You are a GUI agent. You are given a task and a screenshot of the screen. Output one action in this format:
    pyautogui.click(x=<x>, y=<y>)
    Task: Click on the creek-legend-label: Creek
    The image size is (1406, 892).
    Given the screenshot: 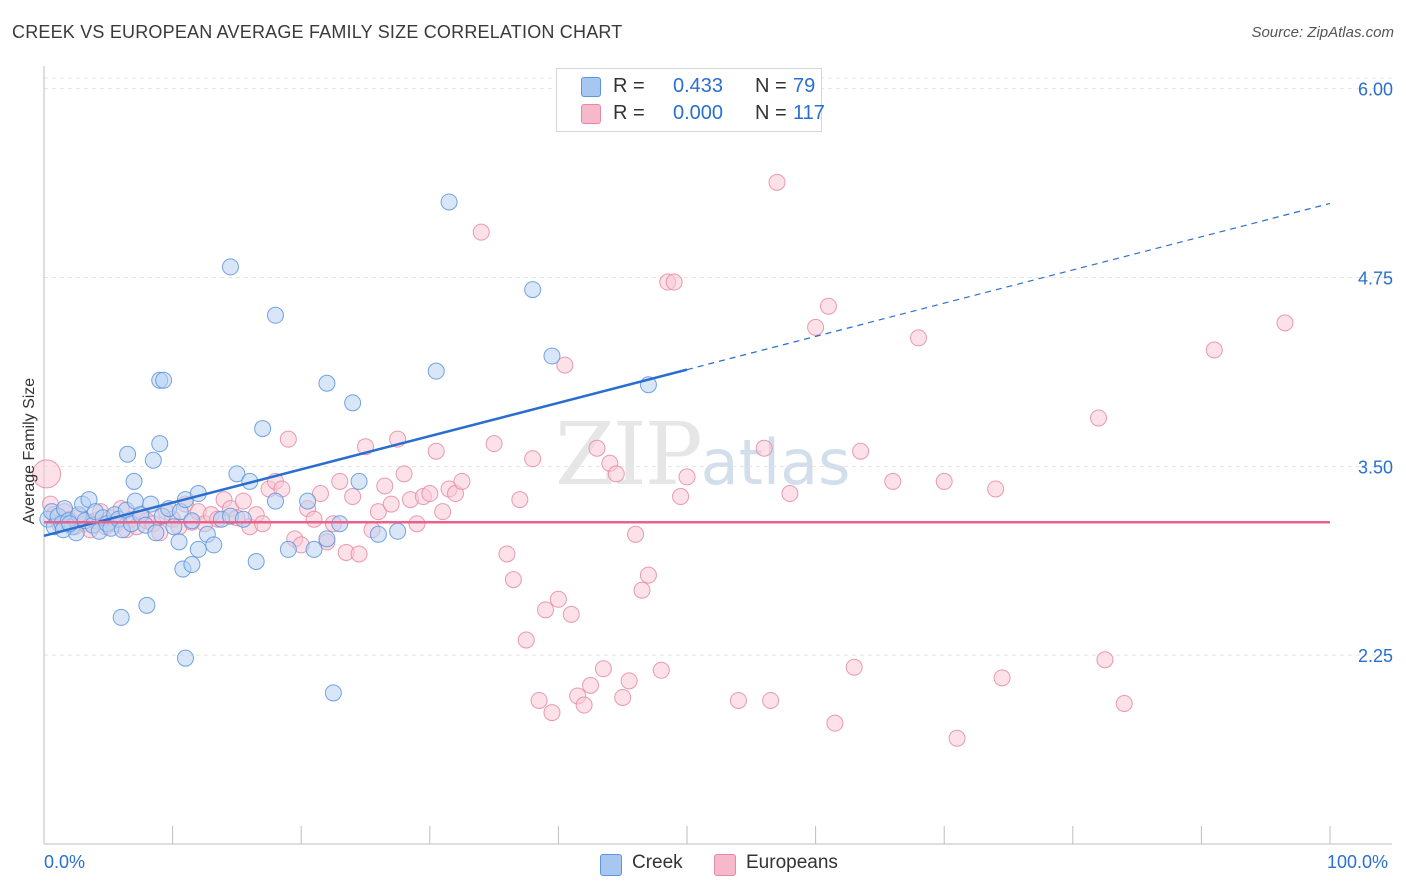 What is the action you would take?
    pyautogui.click(x=657, y=862)
    